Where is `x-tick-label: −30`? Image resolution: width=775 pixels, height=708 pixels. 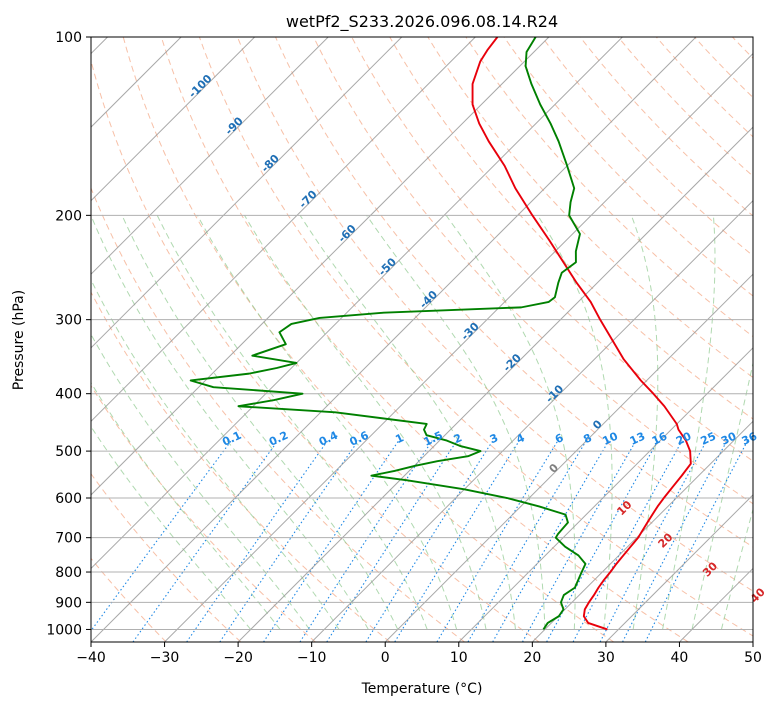 x-tick-label: −30 is located at coordinates (165, 658).